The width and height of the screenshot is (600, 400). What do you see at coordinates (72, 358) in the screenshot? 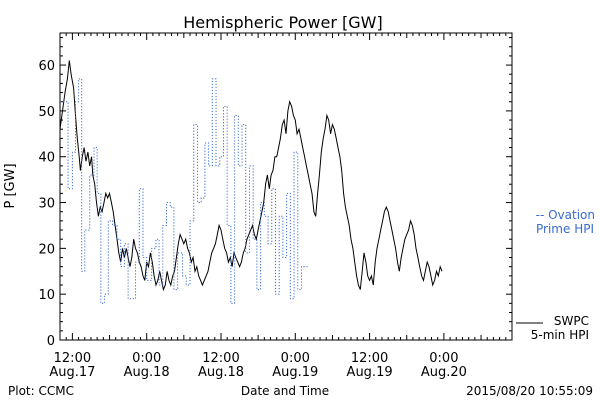
I see `x-tick-time-0: 12:00` at bounding box center [72, 358].